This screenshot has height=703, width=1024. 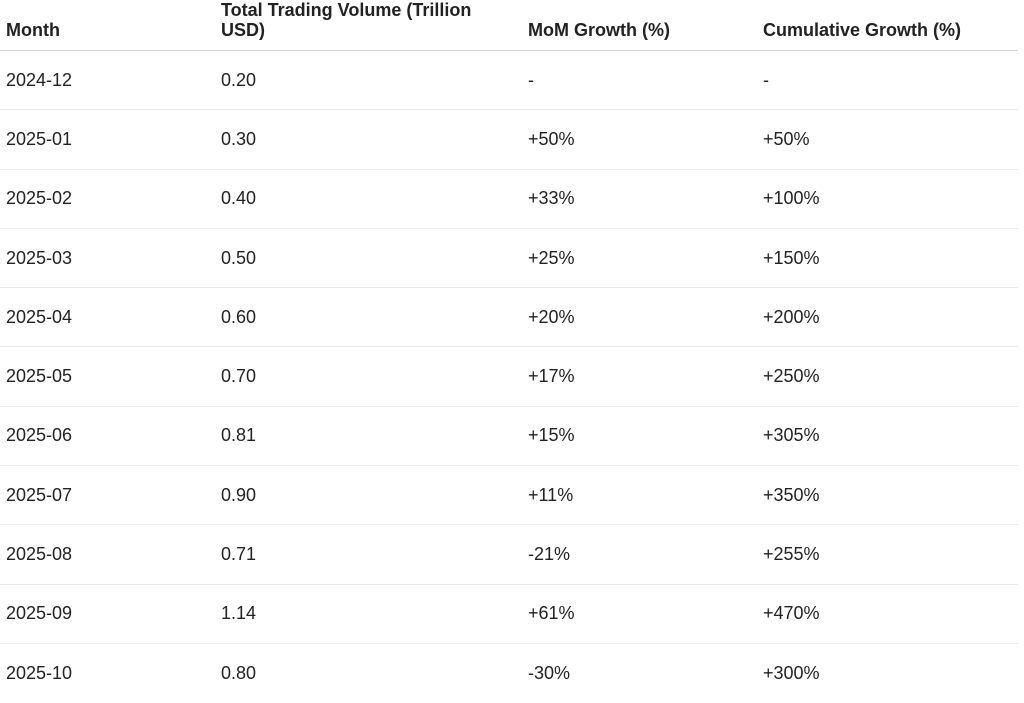 I want to click on cell-mom-growth: -, so click(x=639, y=80).